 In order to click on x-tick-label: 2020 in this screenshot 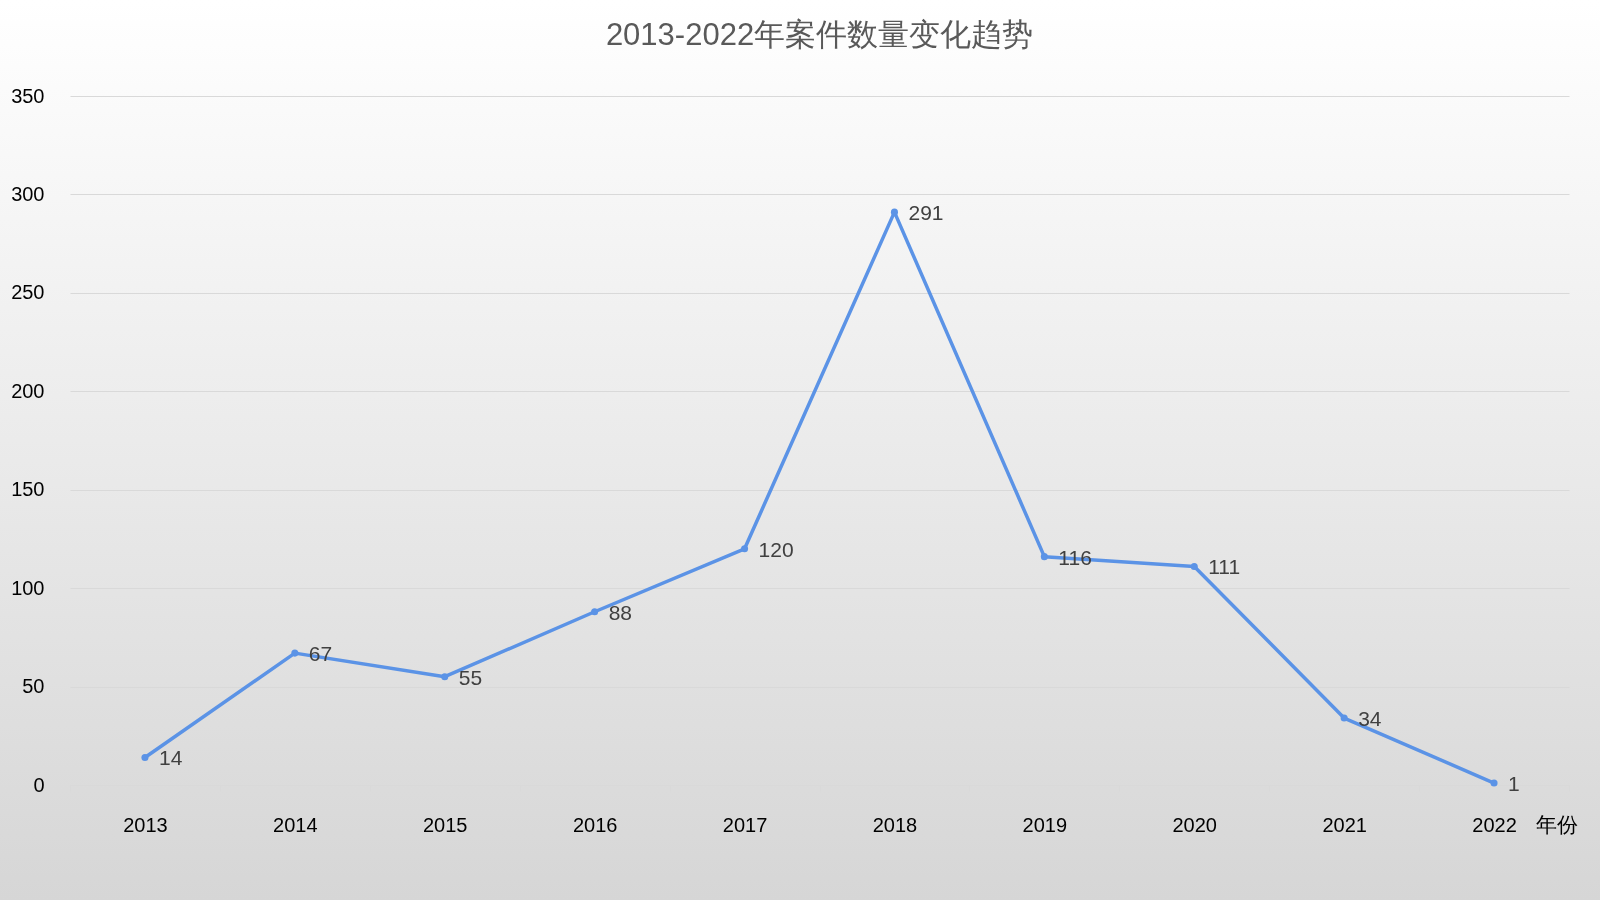, I will do `click(1194, 824)`.